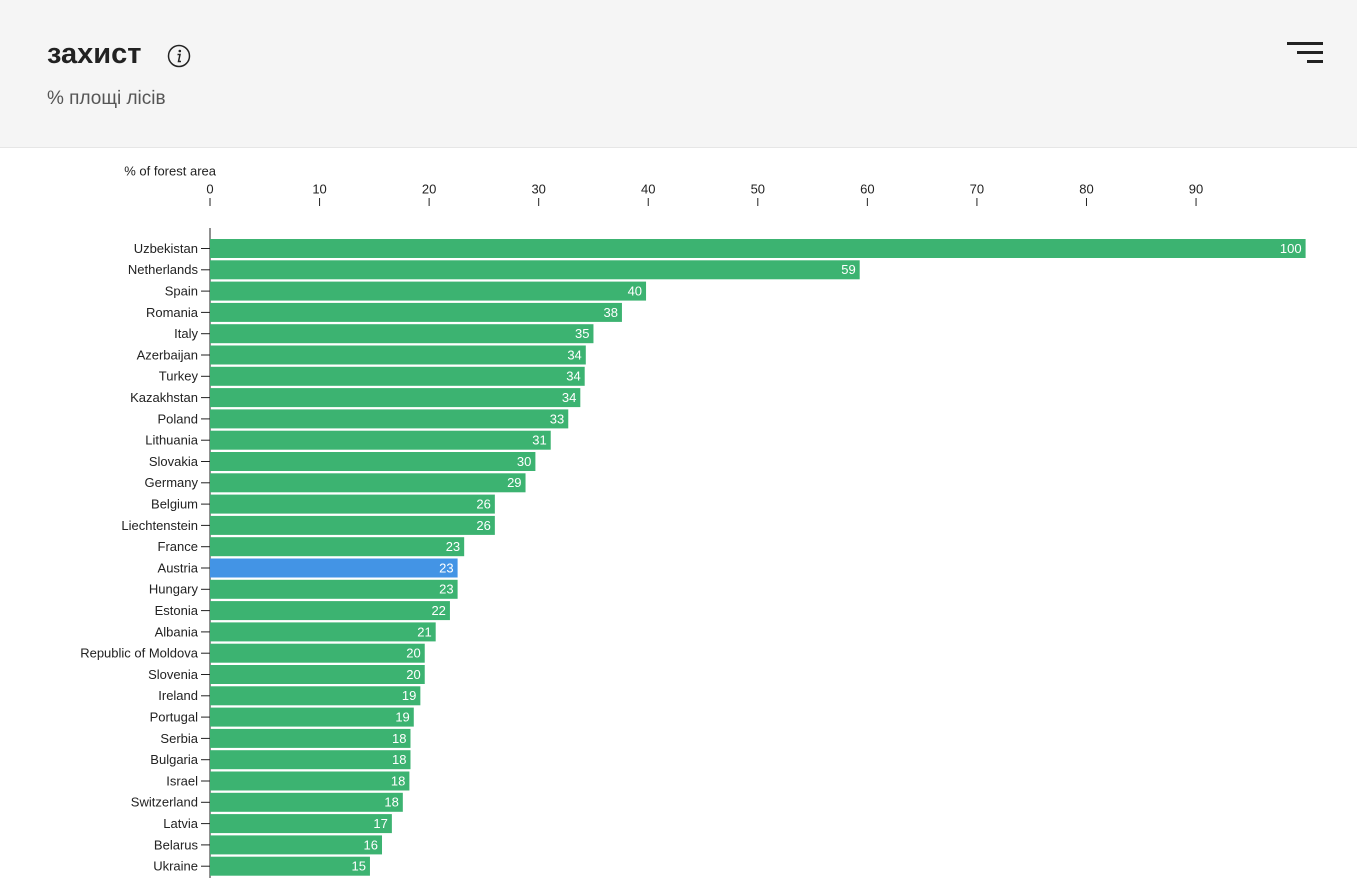 Image resolution: width=1357 pixels, height=878 pixels. Describe the element at coordinates (867, 188) in the screenshot. I see `x-tick-label: 60` at that location.